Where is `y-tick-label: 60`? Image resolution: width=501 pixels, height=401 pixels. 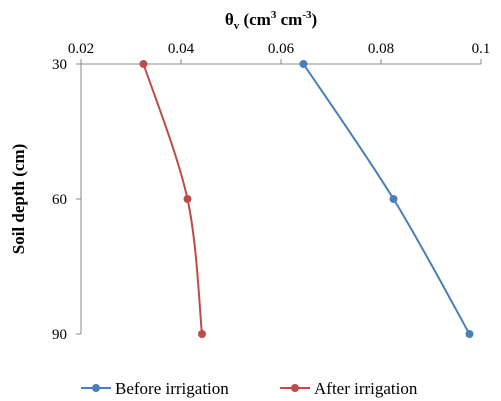 y-tick-label: 60 is located at coordinates (59, 200).